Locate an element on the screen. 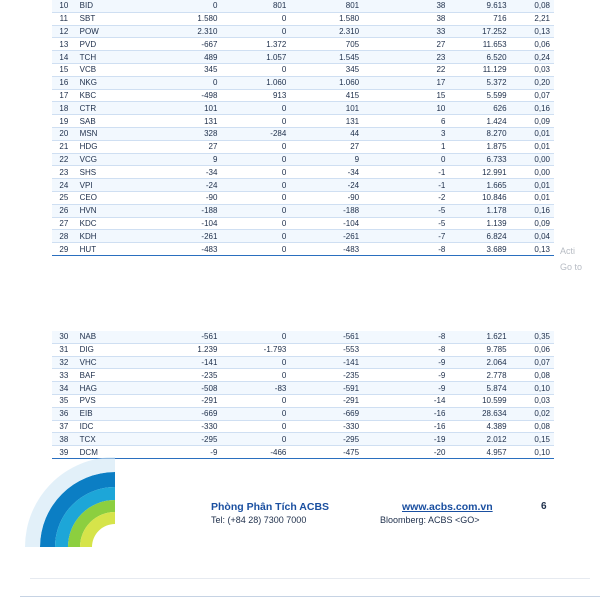 The width and height of the screenshot is (600, 600). value-col1: 328 is located at coordinates (168, 134).